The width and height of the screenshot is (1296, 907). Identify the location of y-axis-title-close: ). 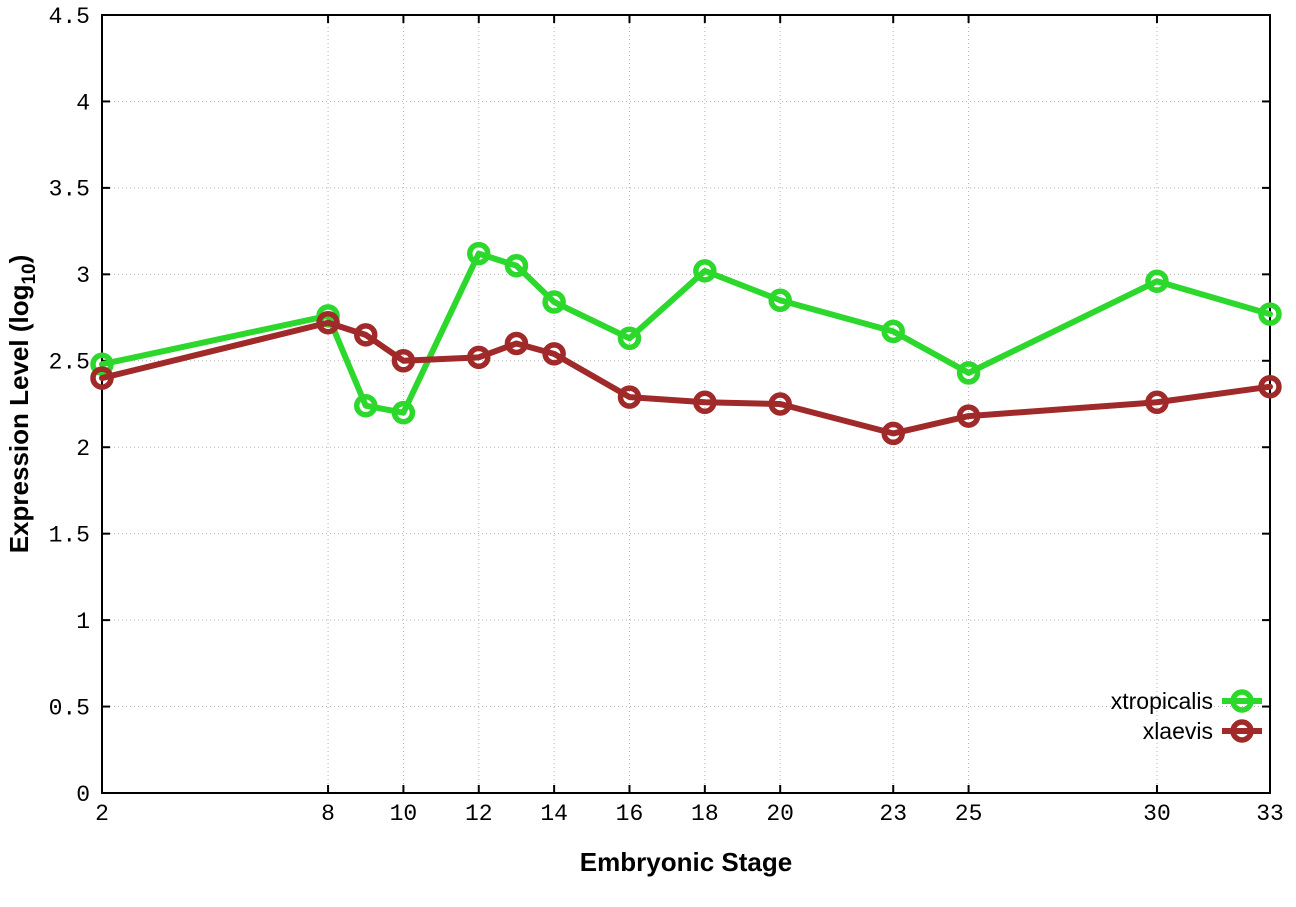
(19, 259).